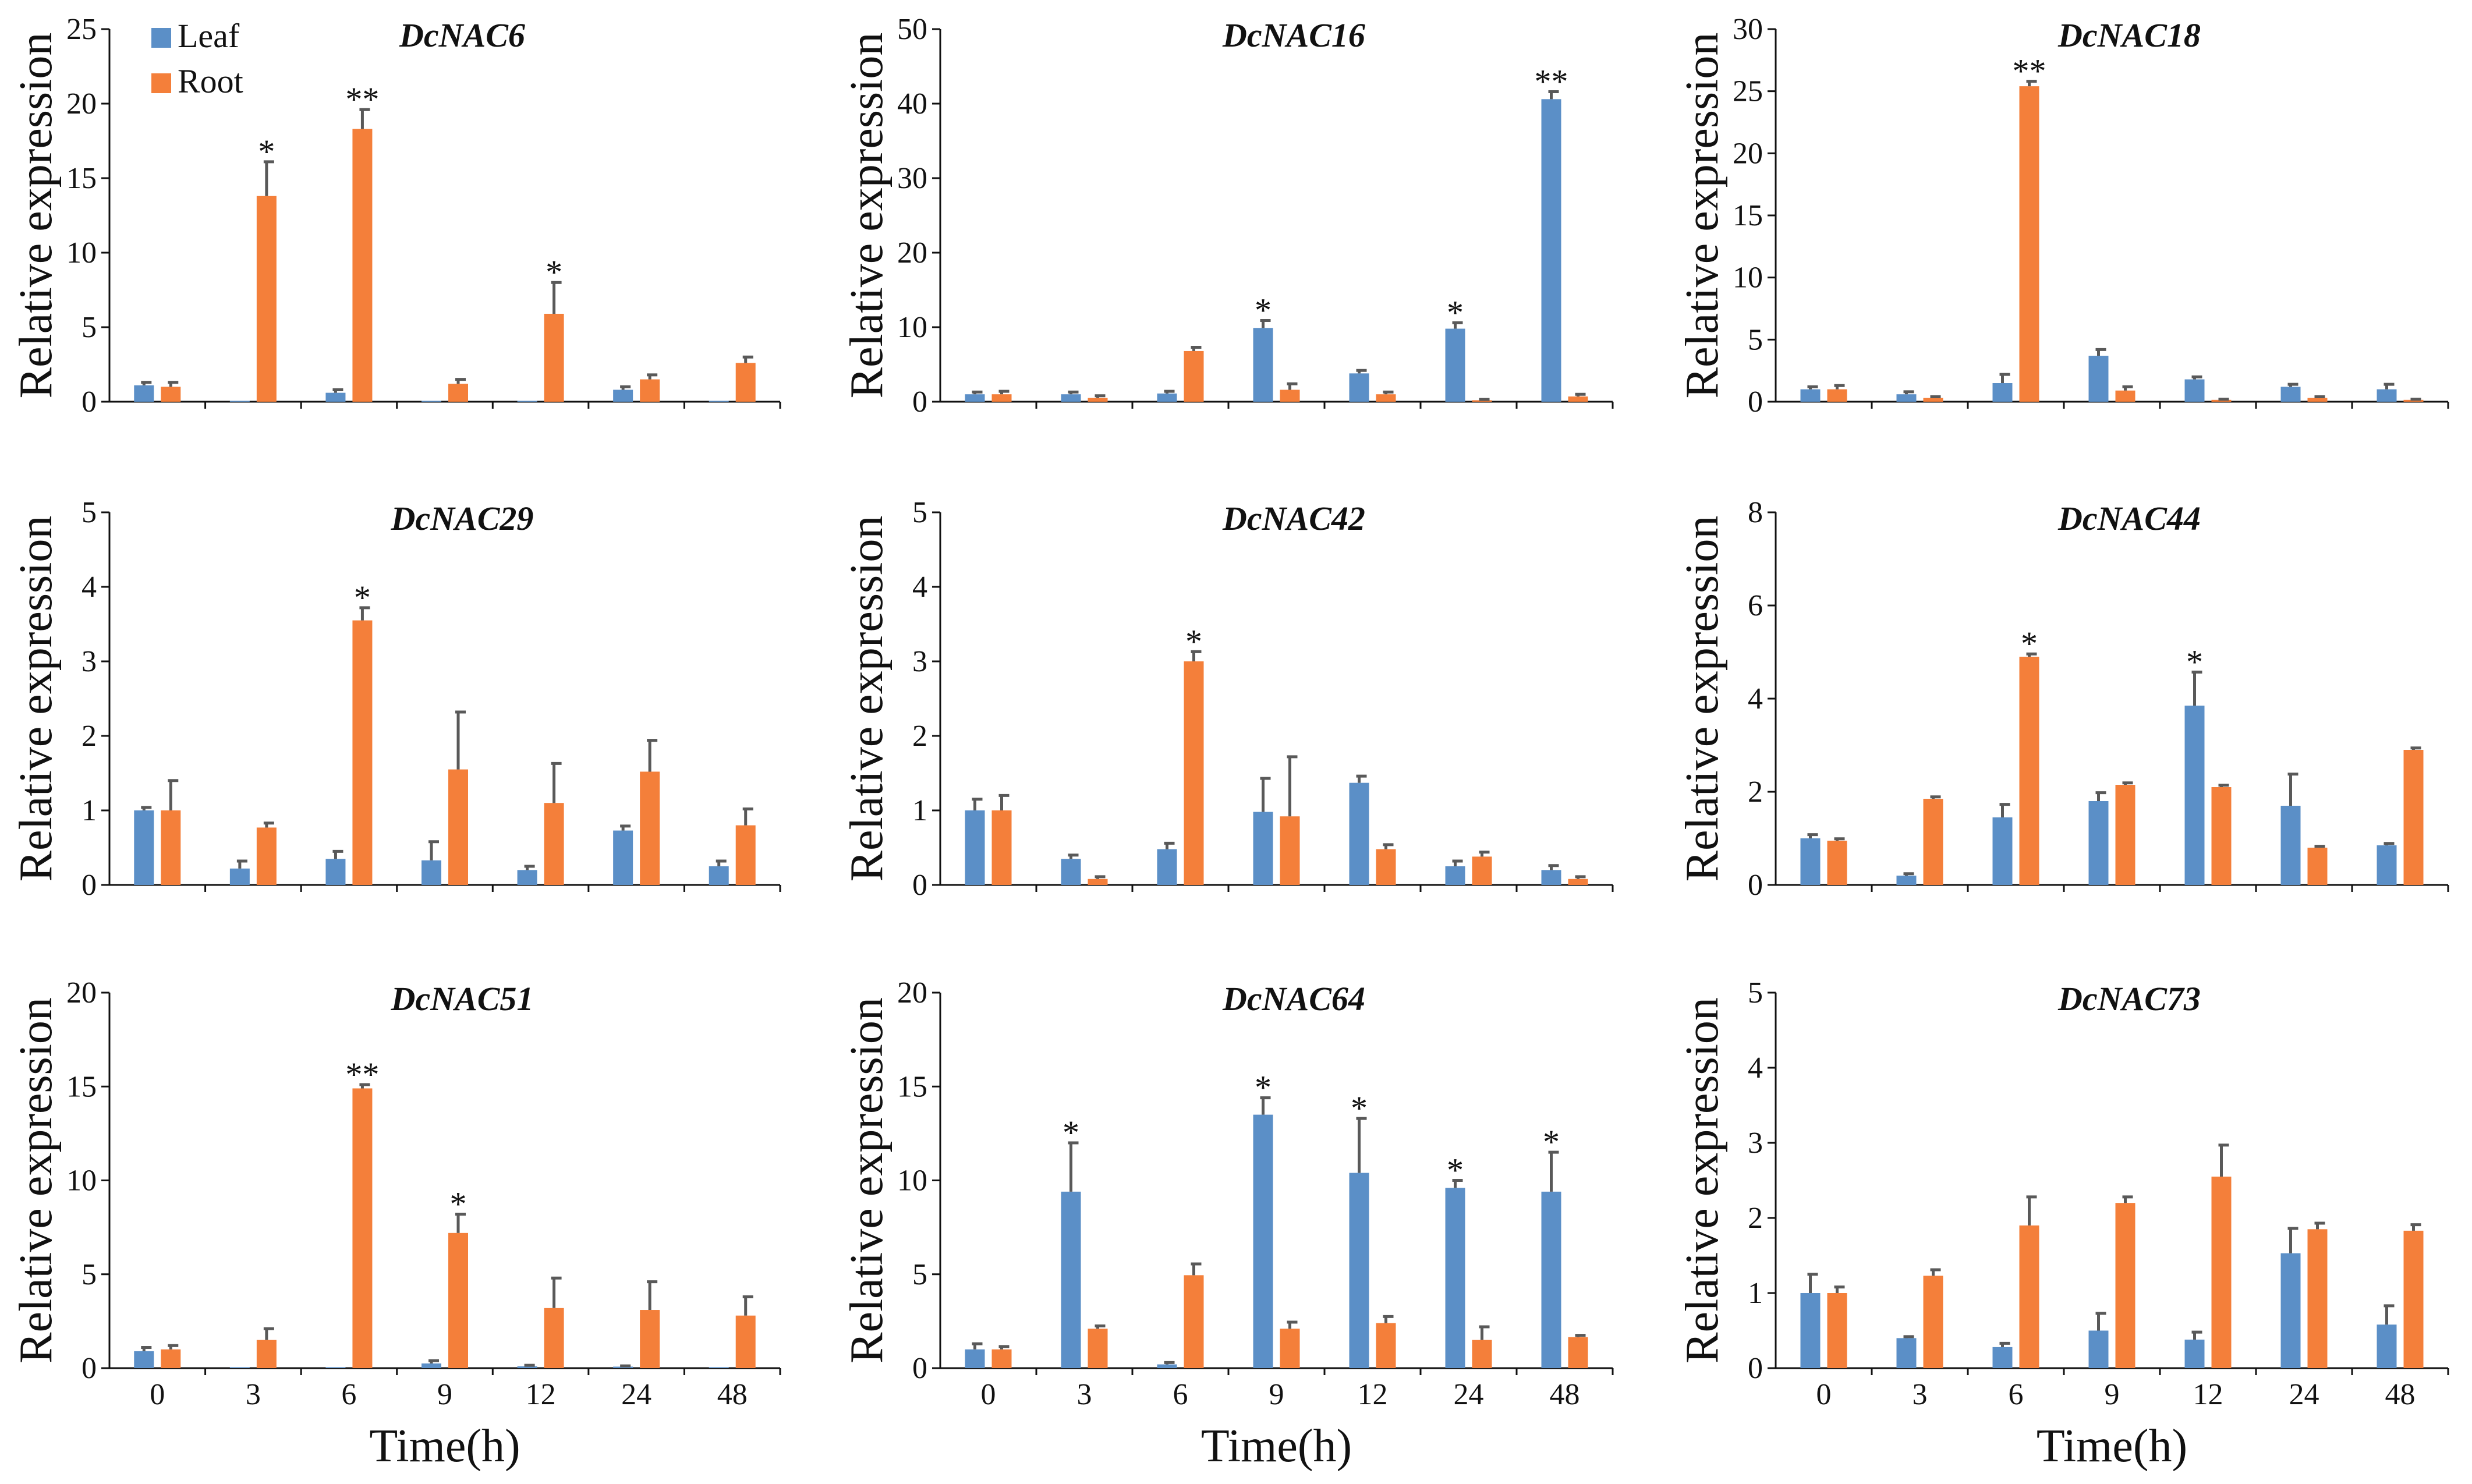  What do you see at coordinates (1180, 1394) in the screenshot?
I see `x-tick-label: 6` at bounding box center [1180, 1394].